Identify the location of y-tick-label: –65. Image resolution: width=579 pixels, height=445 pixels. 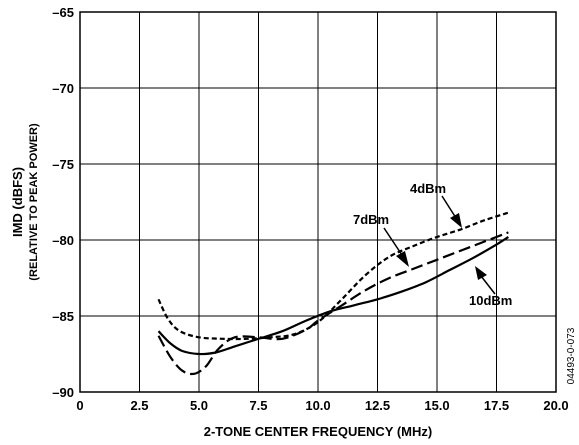
(63, 12).